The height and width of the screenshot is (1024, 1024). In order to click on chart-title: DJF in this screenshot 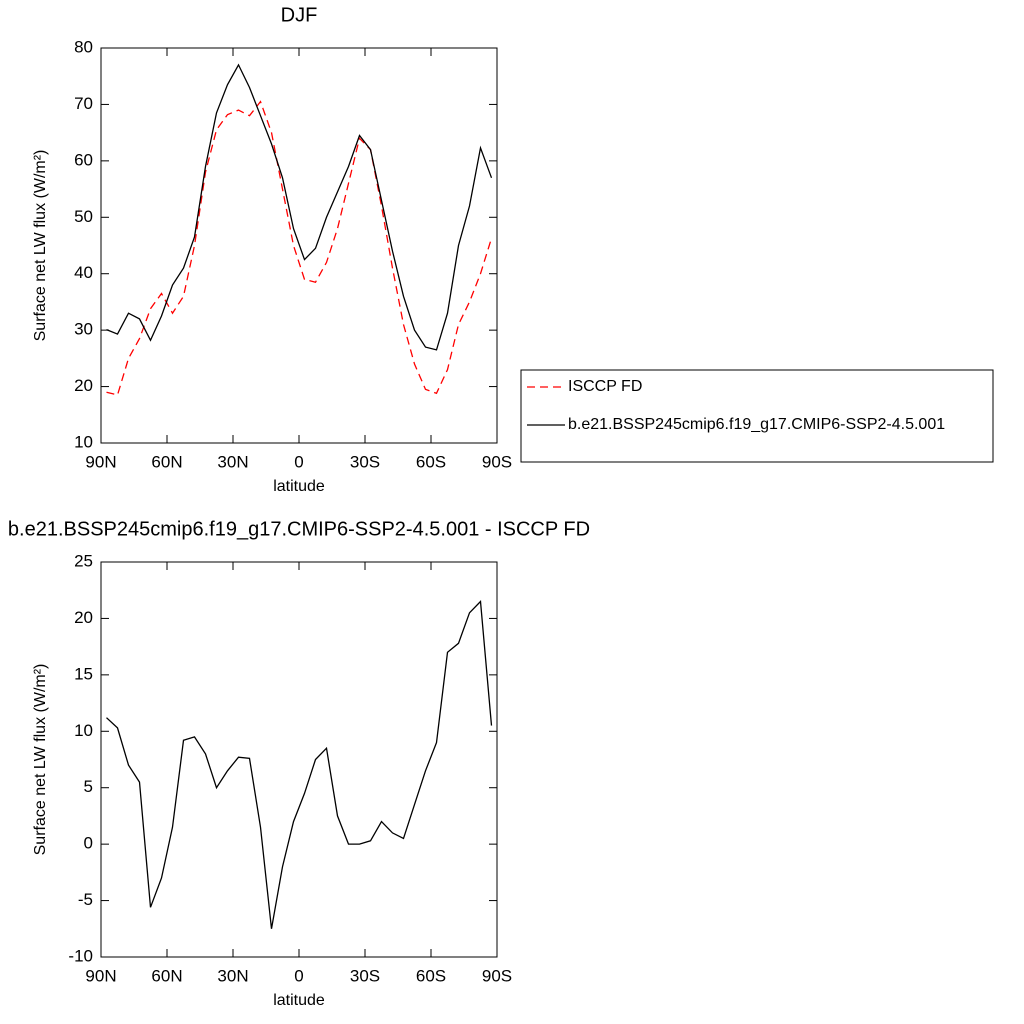, I will do `click(299, 15)`.